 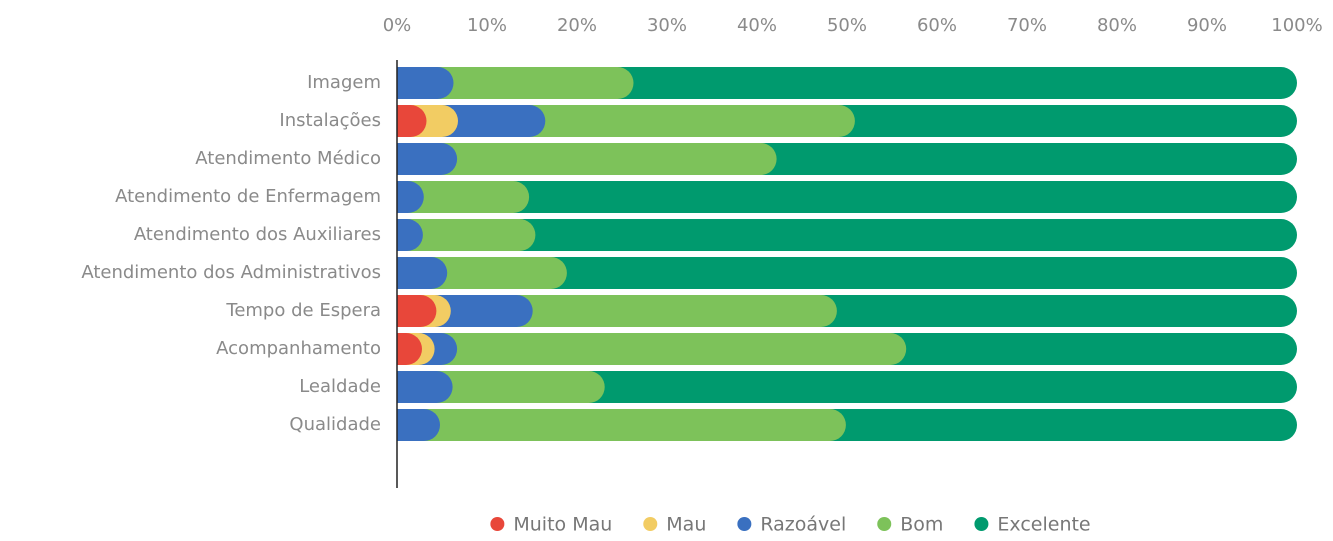 What do you see at coordinates (487, 25) in the screenshot?
I see `x-tick-label: 10%` at bounding box center [487, 25].